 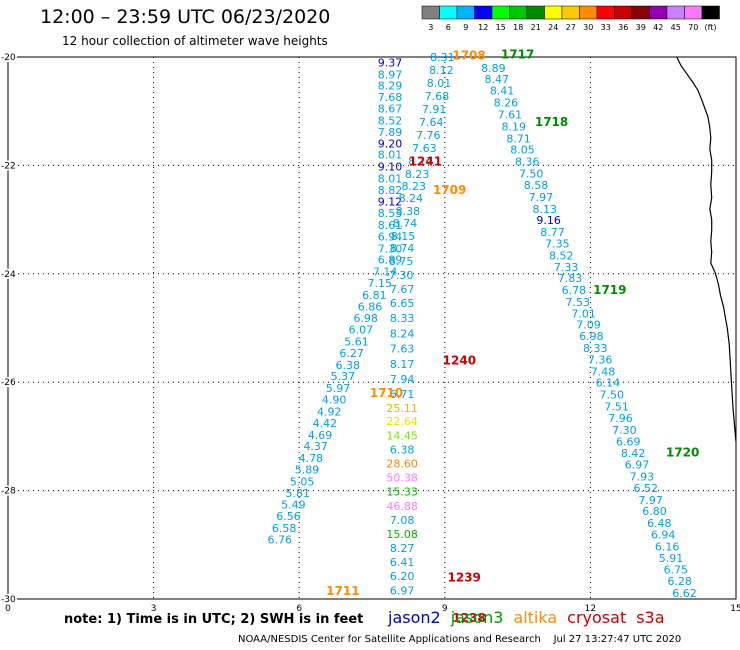 I want to click on lat-tick-label: -20, so click(x=8, y=58).